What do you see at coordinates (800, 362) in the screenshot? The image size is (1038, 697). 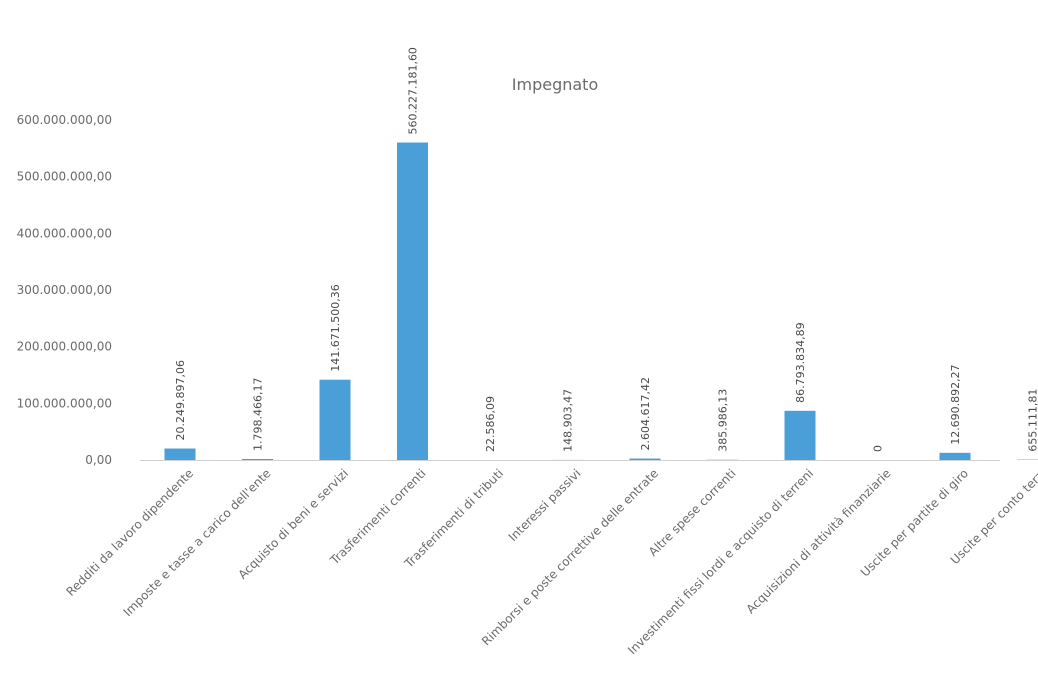 I see `data-label: 86.793.834,89` at bounding box center [800, 362].